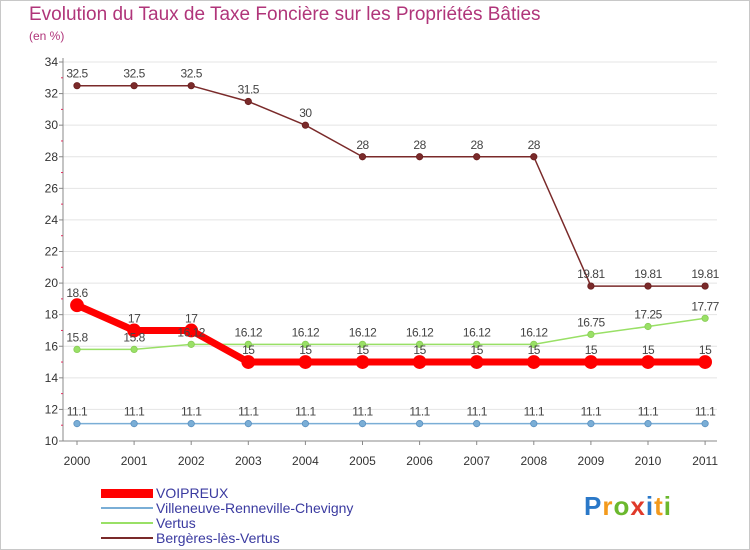 The image size is (750, 550). What do you see at coordinates (52, 188) in the screenshot?
I see `y-tick-label: 26` at bounding box center [52, 188].